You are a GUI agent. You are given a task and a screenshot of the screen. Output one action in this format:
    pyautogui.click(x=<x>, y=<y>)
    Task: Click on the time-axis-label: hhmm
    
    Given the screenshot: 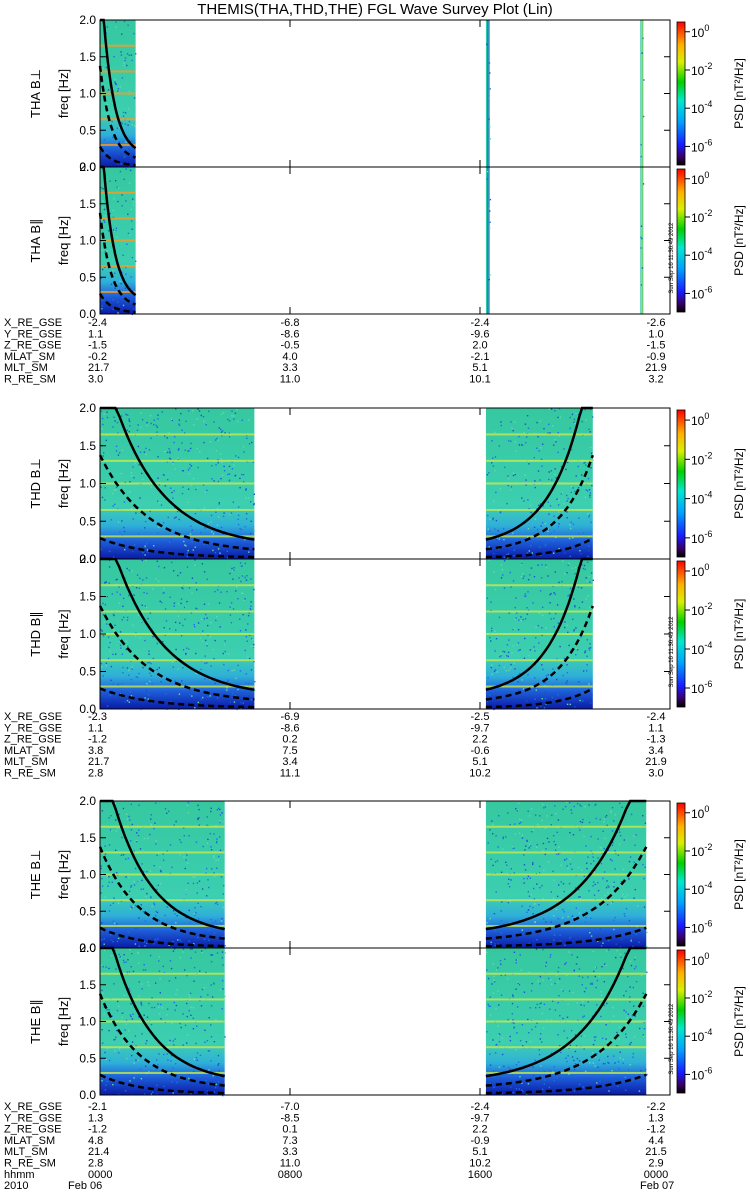 What is the action you would take?
    pyautogui.click(x=19, y=1175)
    